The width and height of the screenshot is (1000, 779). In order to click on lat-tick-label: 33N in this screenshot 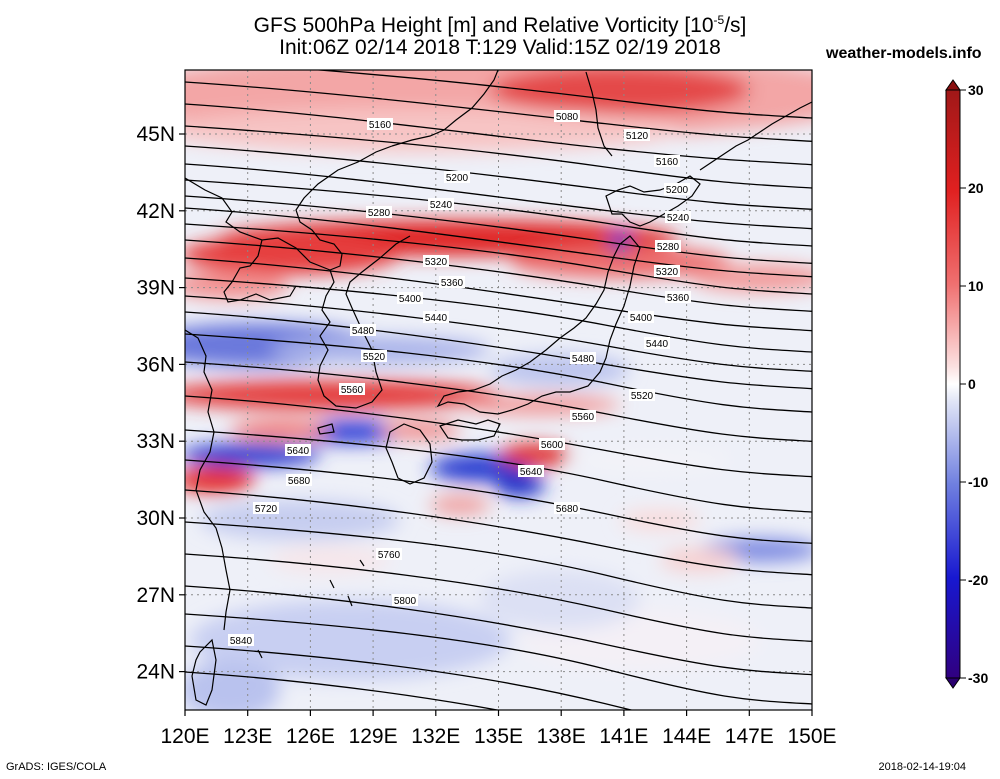, I will do `click(155, 441)`.